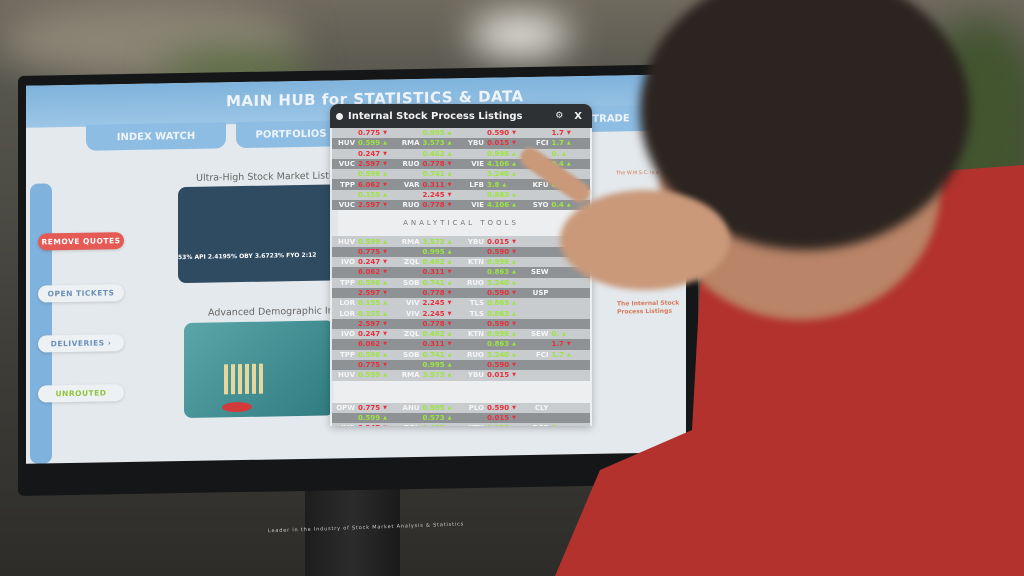 The image size is (1024, 576). What do you see at coordinates (557, 334) in the screenshot?
I see `listing-cell: SEW 0. ▲` at bounding box center [557, 334].